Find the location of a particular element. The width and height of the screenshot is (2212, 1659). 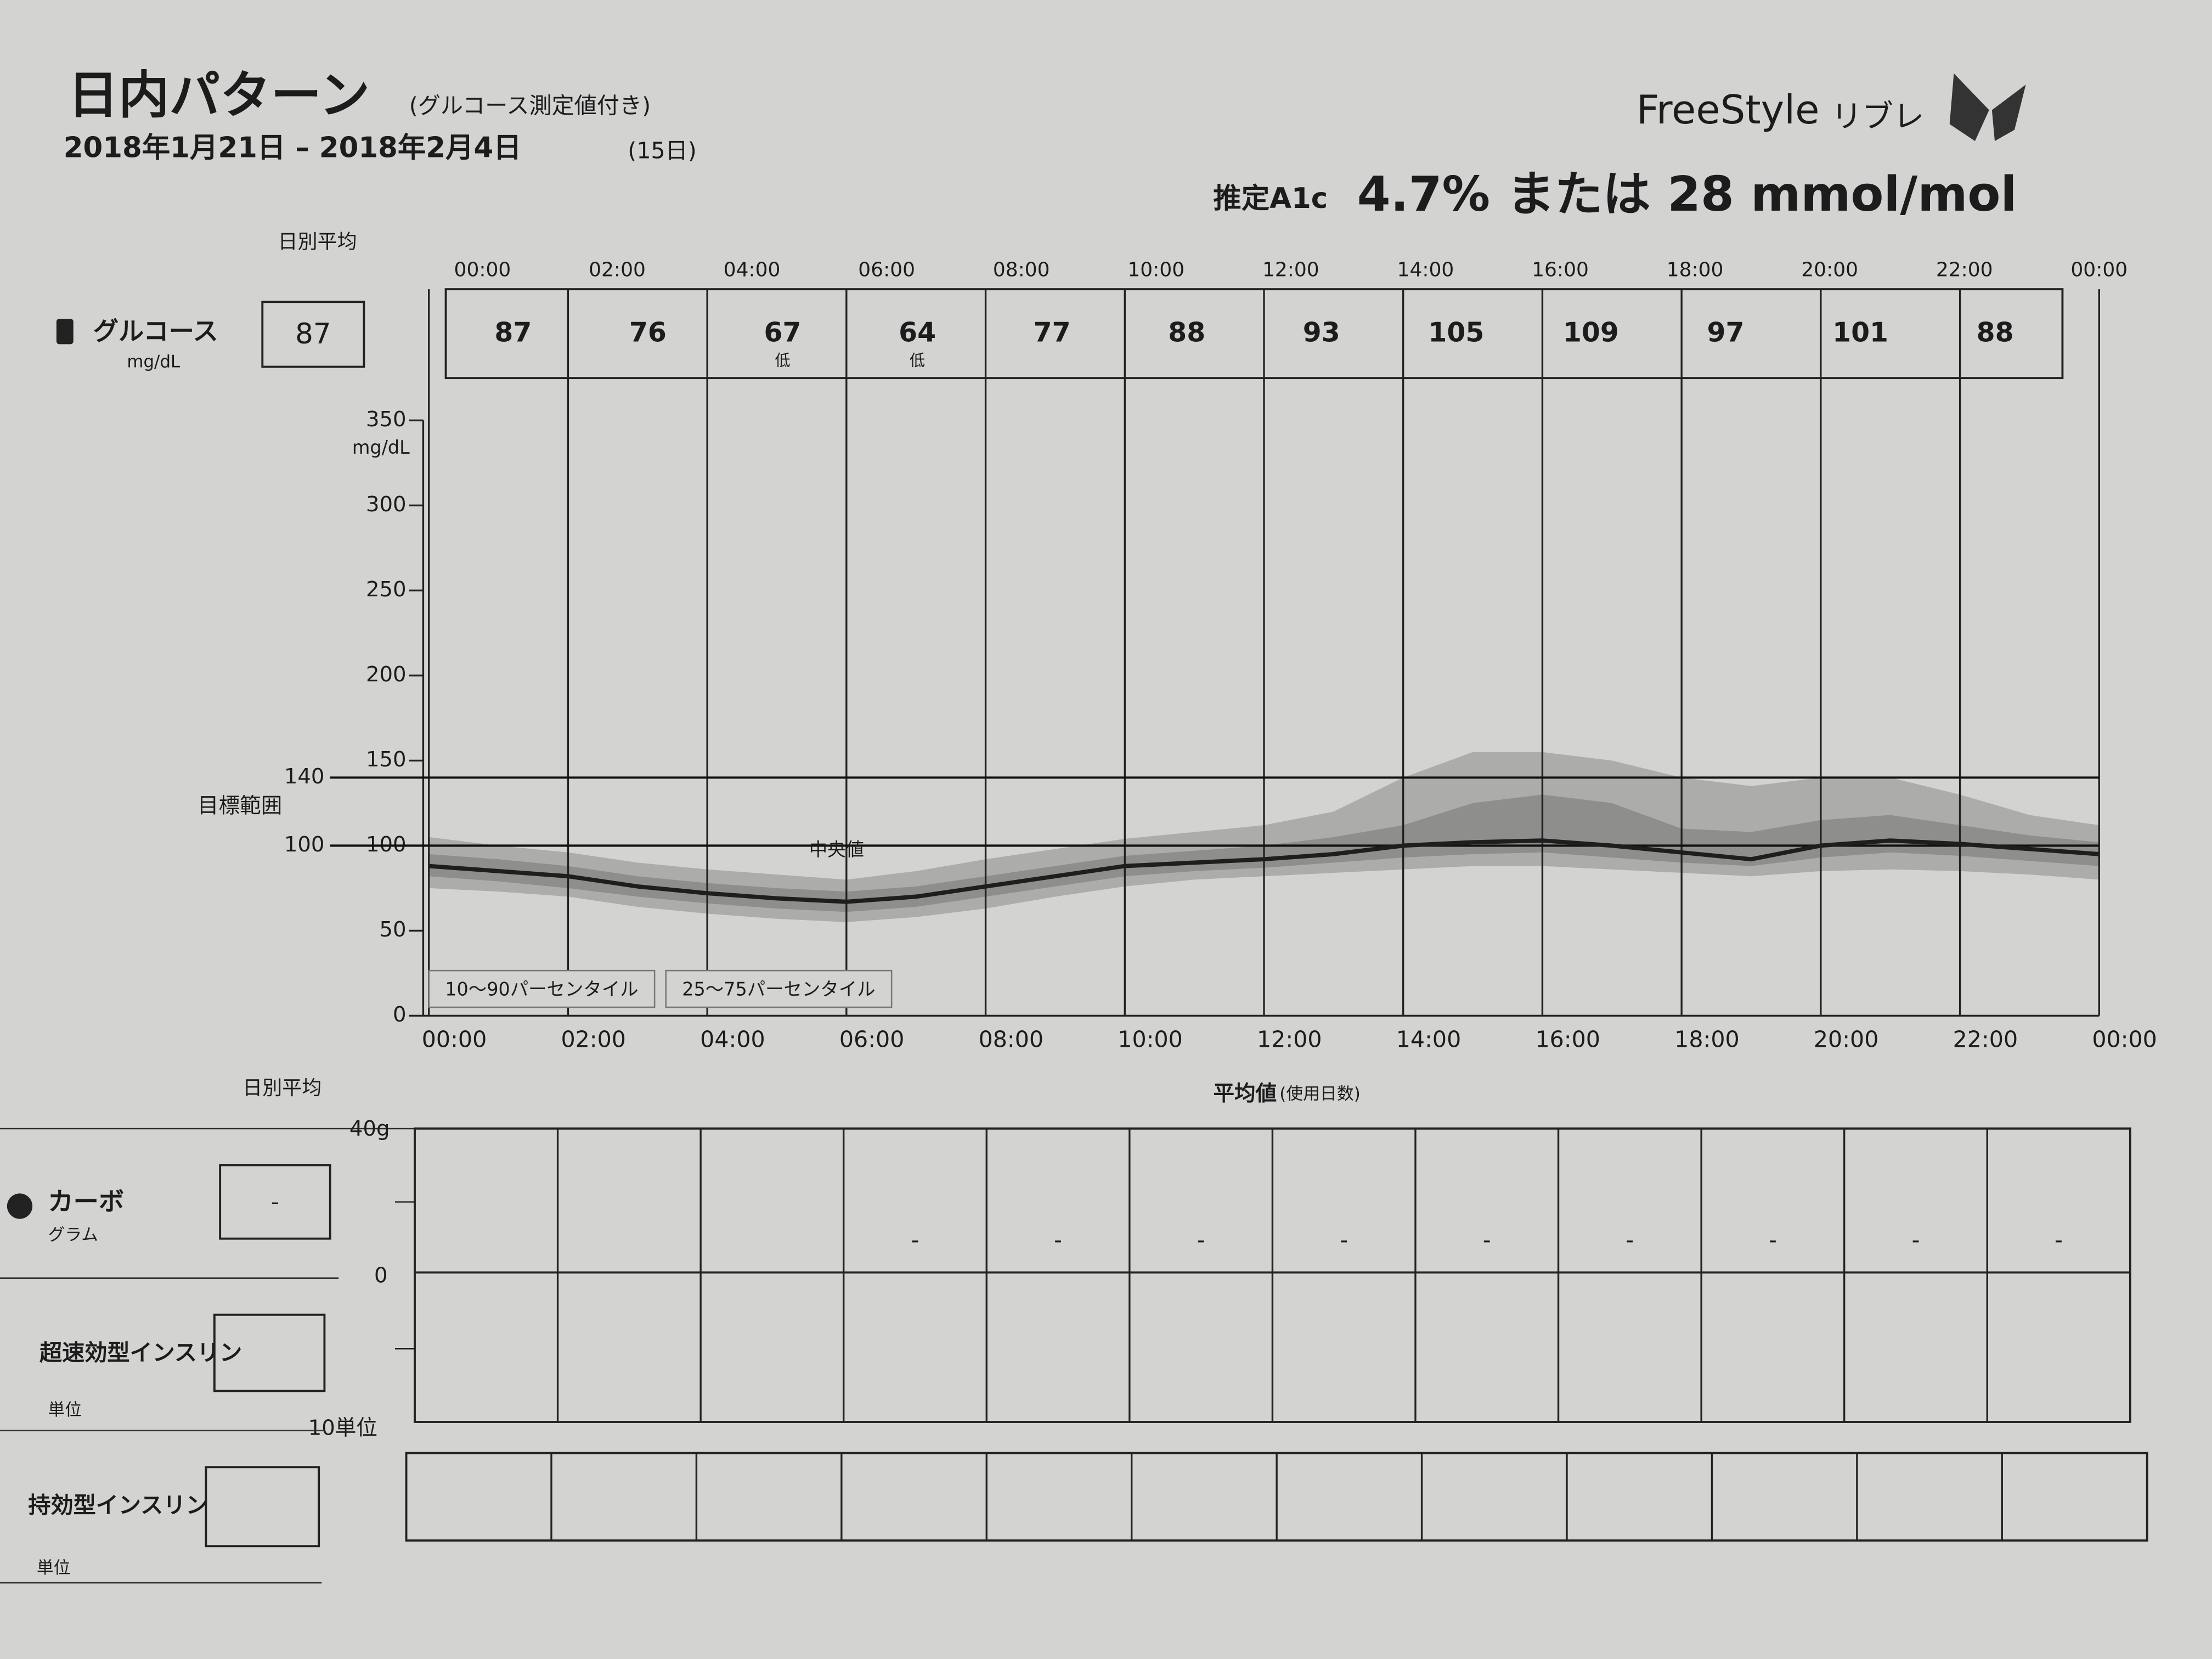

glucose-daily-avg: 87 is located at coordinates (313, 334).